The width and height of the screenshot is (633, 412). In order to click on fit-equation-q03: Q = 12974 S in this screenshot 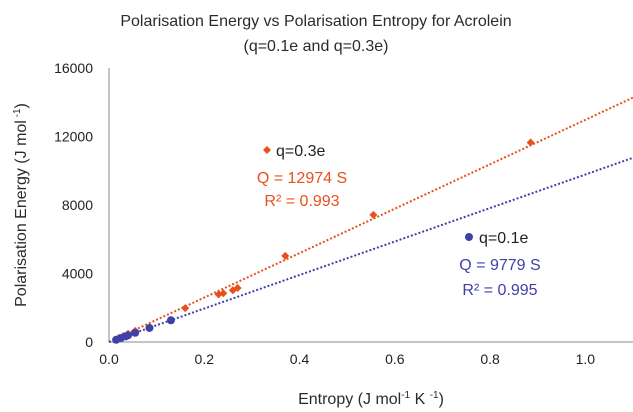, I will do `click(302, 178)`.